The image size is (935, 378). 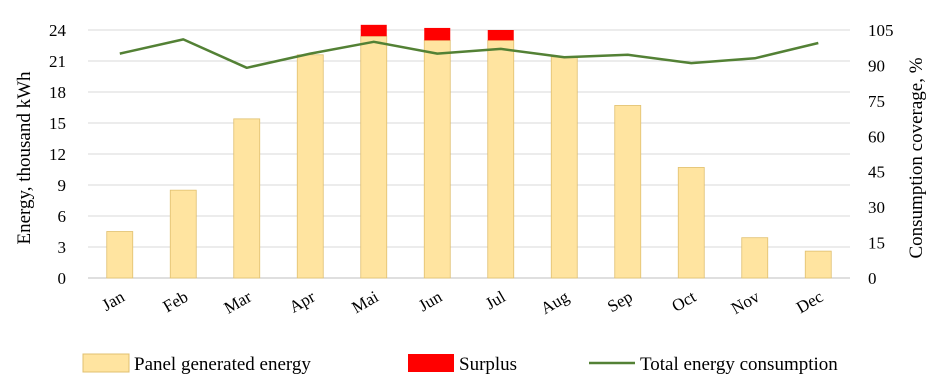 What do you see at coordinates (176, 301) in the screenshot?
I see `x-tick-label: Feb` at bounding box center [176, 301].